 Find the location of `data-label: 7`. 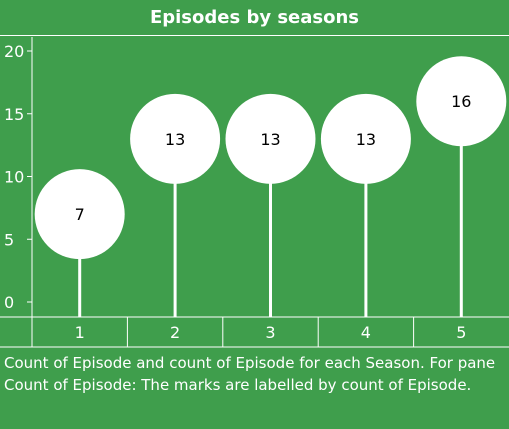

data-label: 7 is located at coordinates (80, 214).